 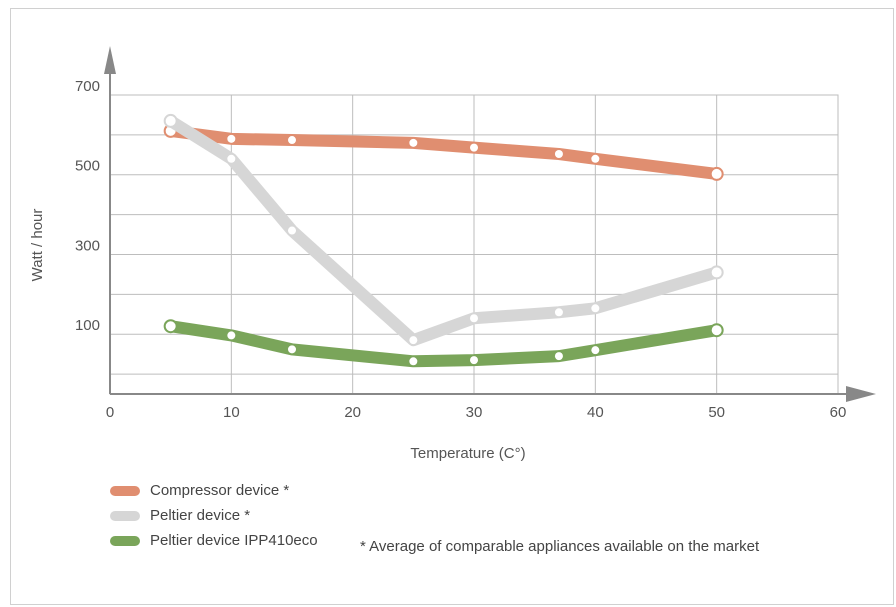 I want to click on y-axis-arrow, so click(x=110, y=60).